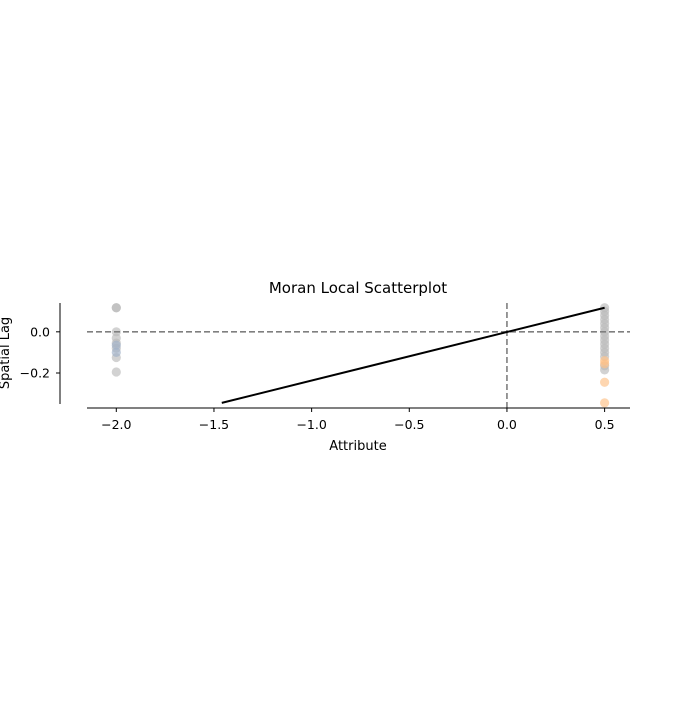 The height and width of the screenshot is (704, 700). I want to click on y-axis-label: Spatial Lag, so click(6, 353).